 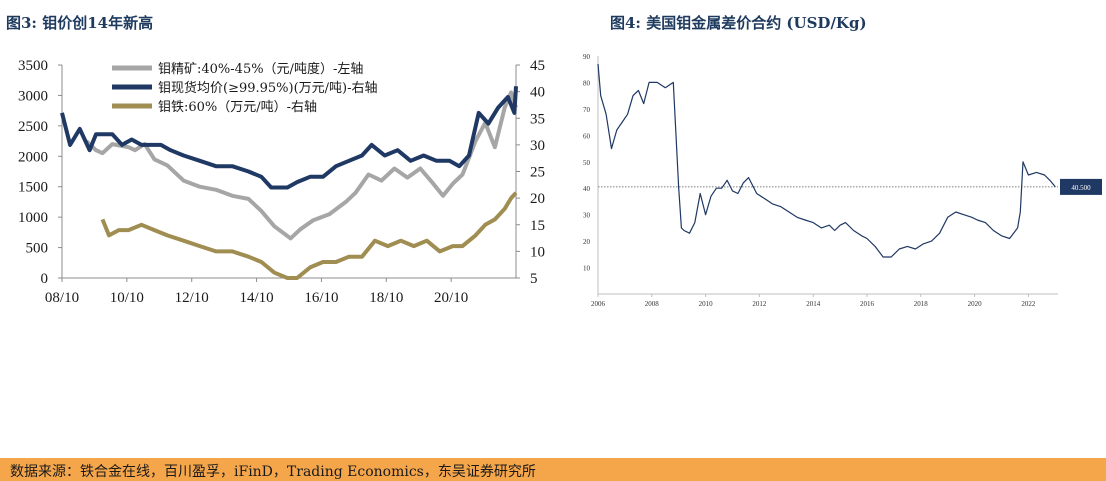 What do you see at coordinates (260, 69) in the screenshot?
I see `legend-label-1: 钼精矿:40%-45%（元/吨度）-左轴` at bounding box center [260, 69].